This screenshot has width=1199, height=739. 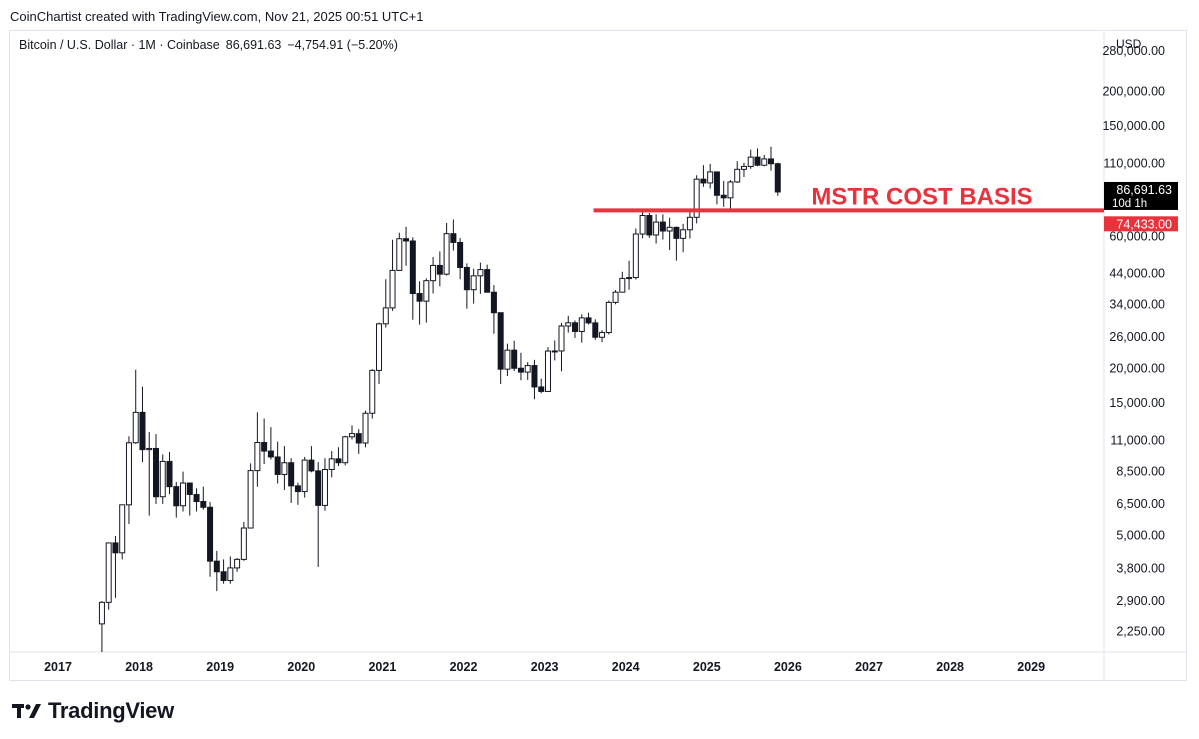 I want to click on currency-label: USD, so click(x=1129, y=44).